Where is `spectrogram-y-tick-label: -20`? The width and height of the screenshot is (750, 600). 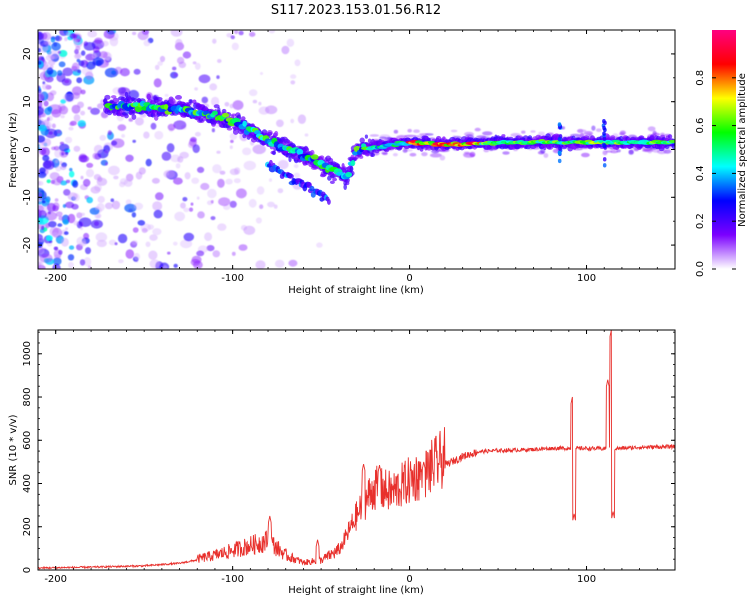
spectrogram-y-tick-label: -20 is located at coordinates (27, 245).